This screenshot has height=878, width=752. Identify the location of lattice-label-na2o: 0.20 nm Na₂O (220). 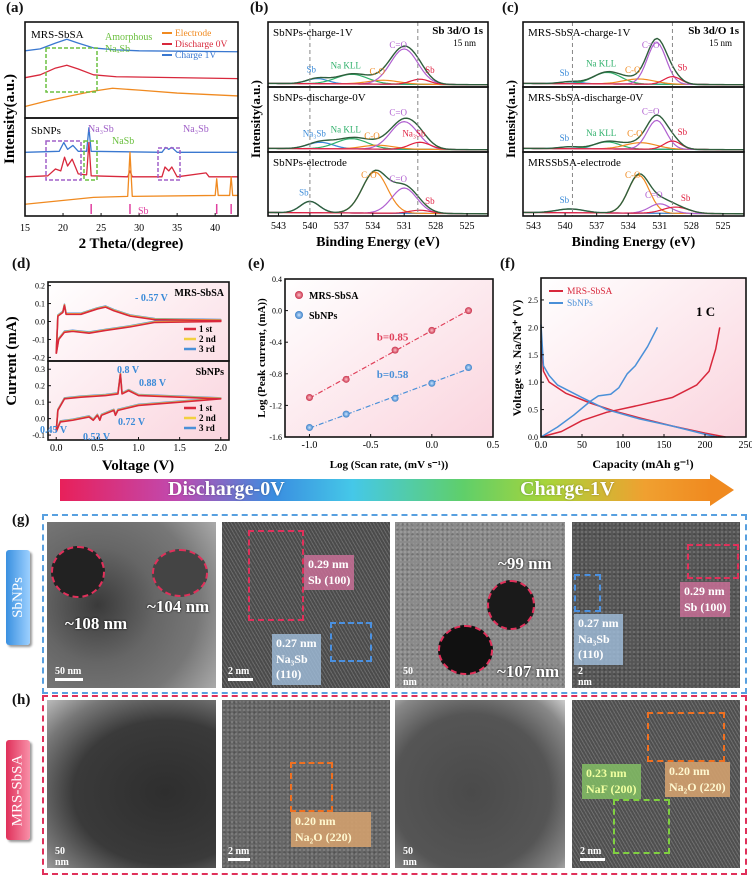
(697, 780).